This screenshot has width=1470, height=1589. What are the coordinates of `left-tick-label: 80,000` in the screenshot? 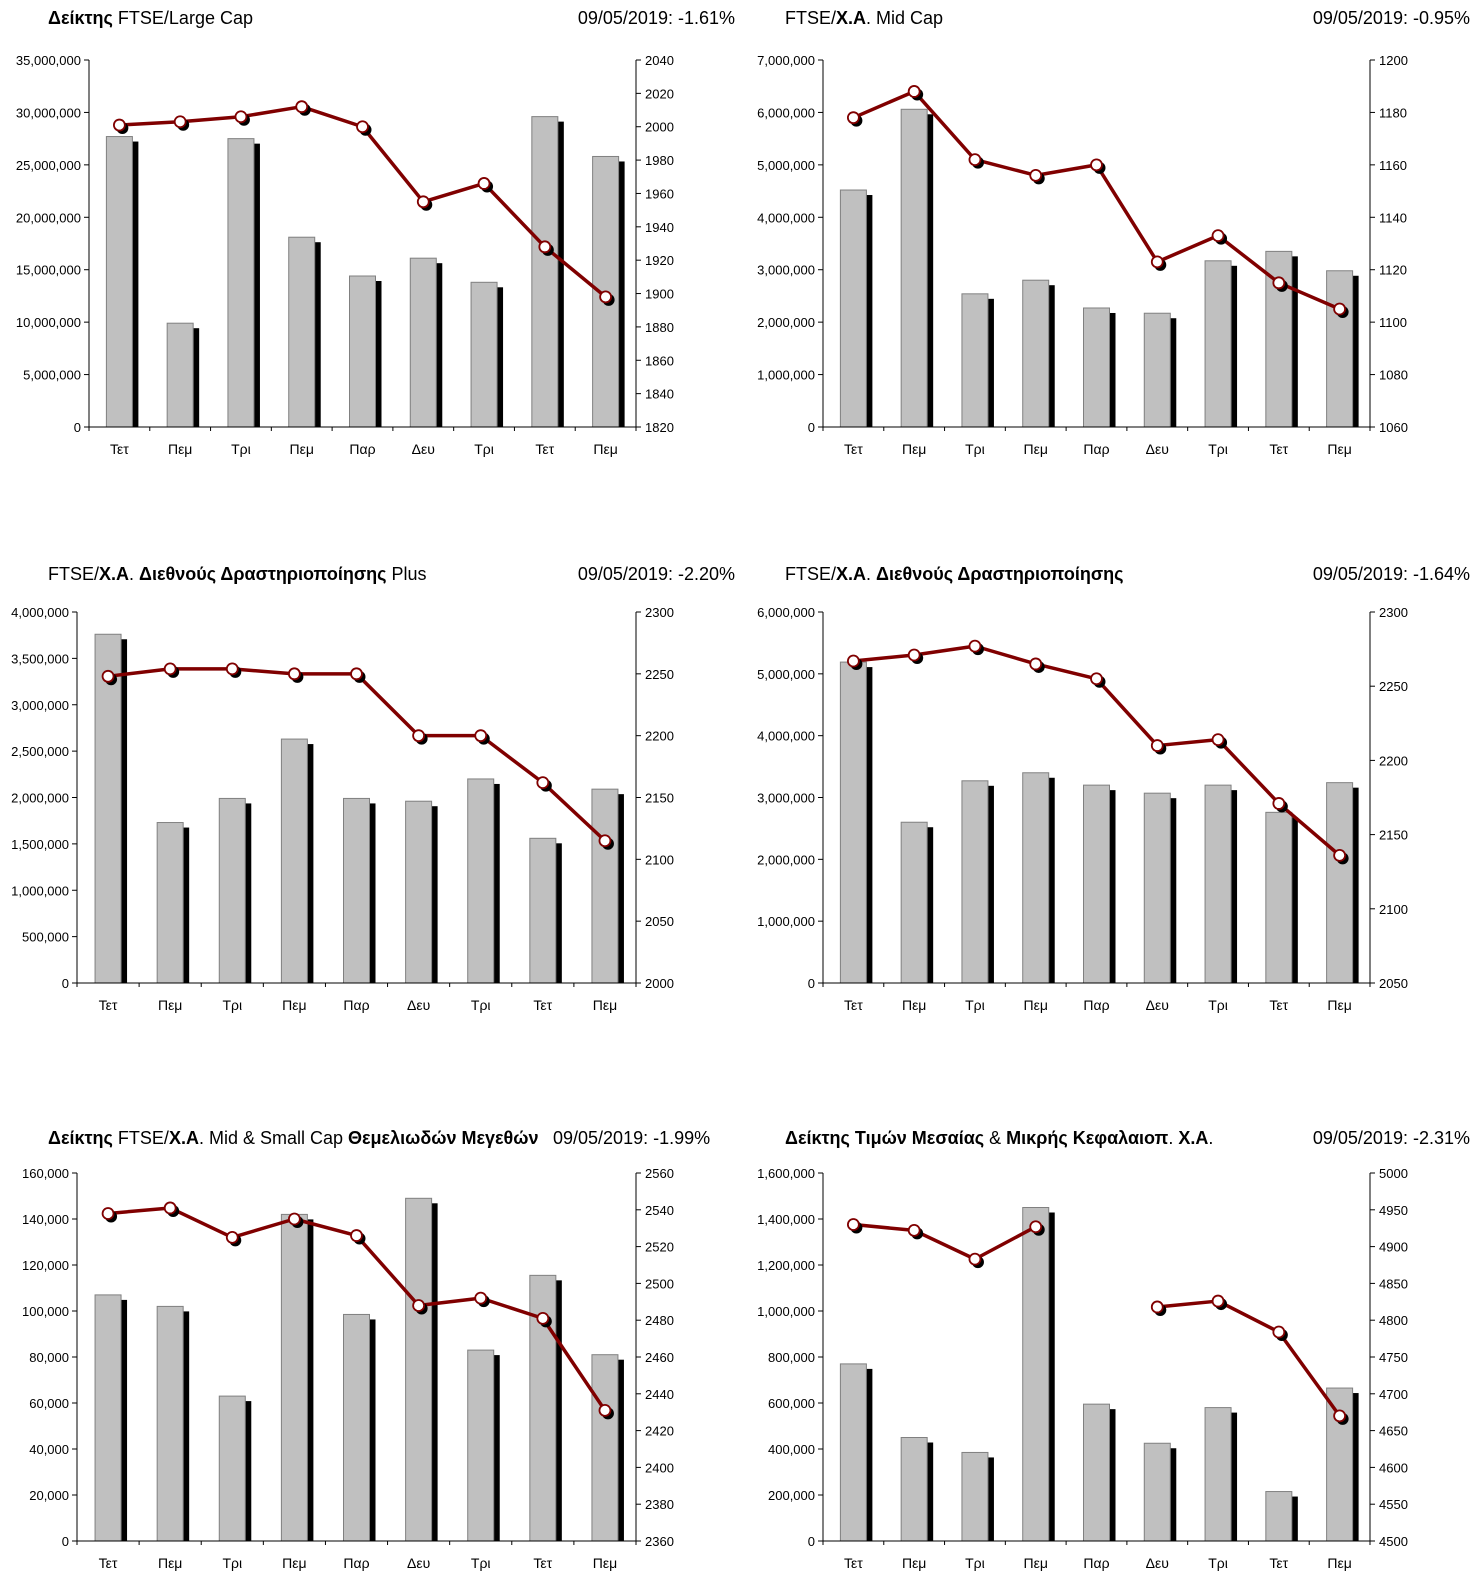 It's located at (49, 1357).